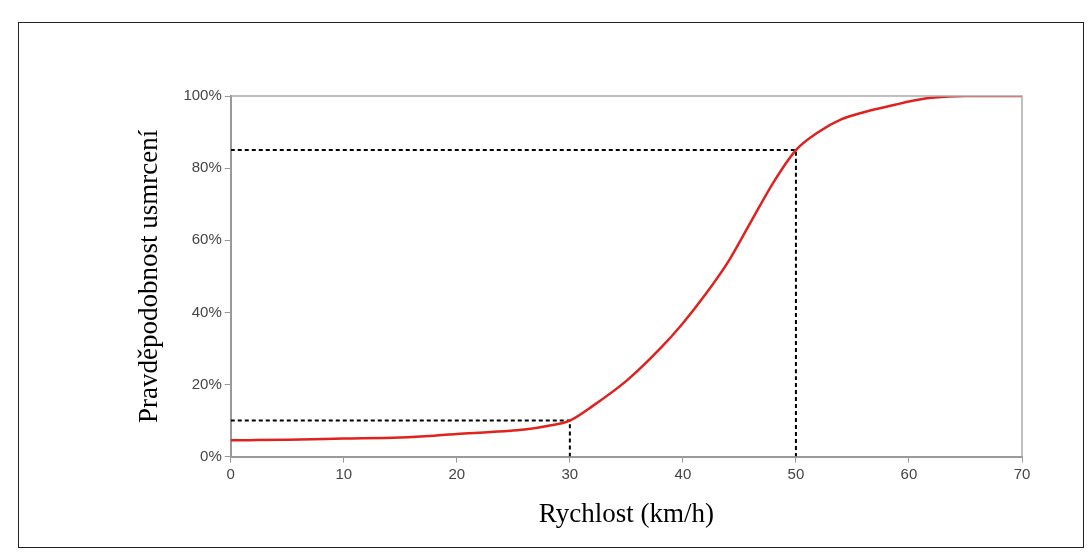 Image resolution: width=1088 pixels, height=553 pixels. Describe the element at coordinates (344, 473) in the screenshot. I see `x-tick-label: 10` at that location.